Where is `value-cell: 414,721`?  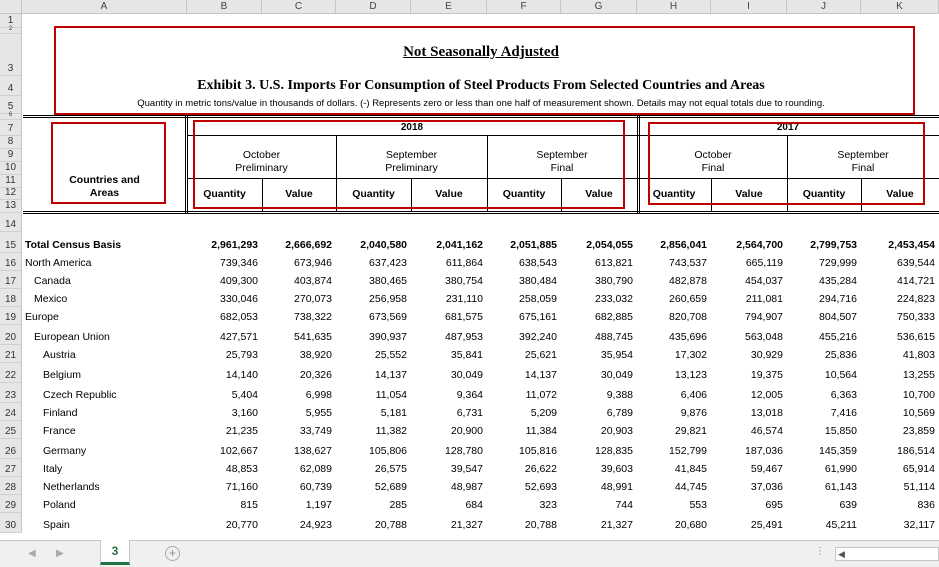 value-cell: 414,721 is located at coordinates (916, 281).